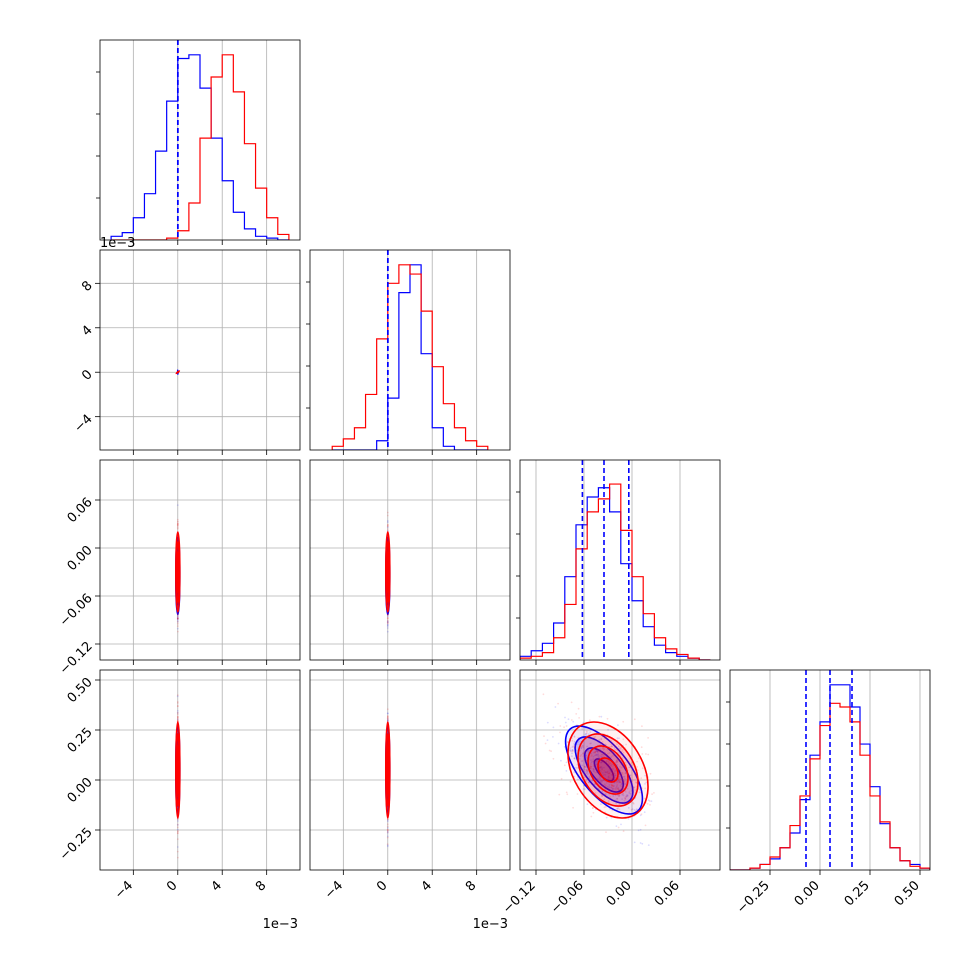 This screenshot has width=970, height=970. What do you see at coordinates (427, 886) in the screenshot?
I see `xtick-label-1-2: 4` at bounding box center [427, 886].